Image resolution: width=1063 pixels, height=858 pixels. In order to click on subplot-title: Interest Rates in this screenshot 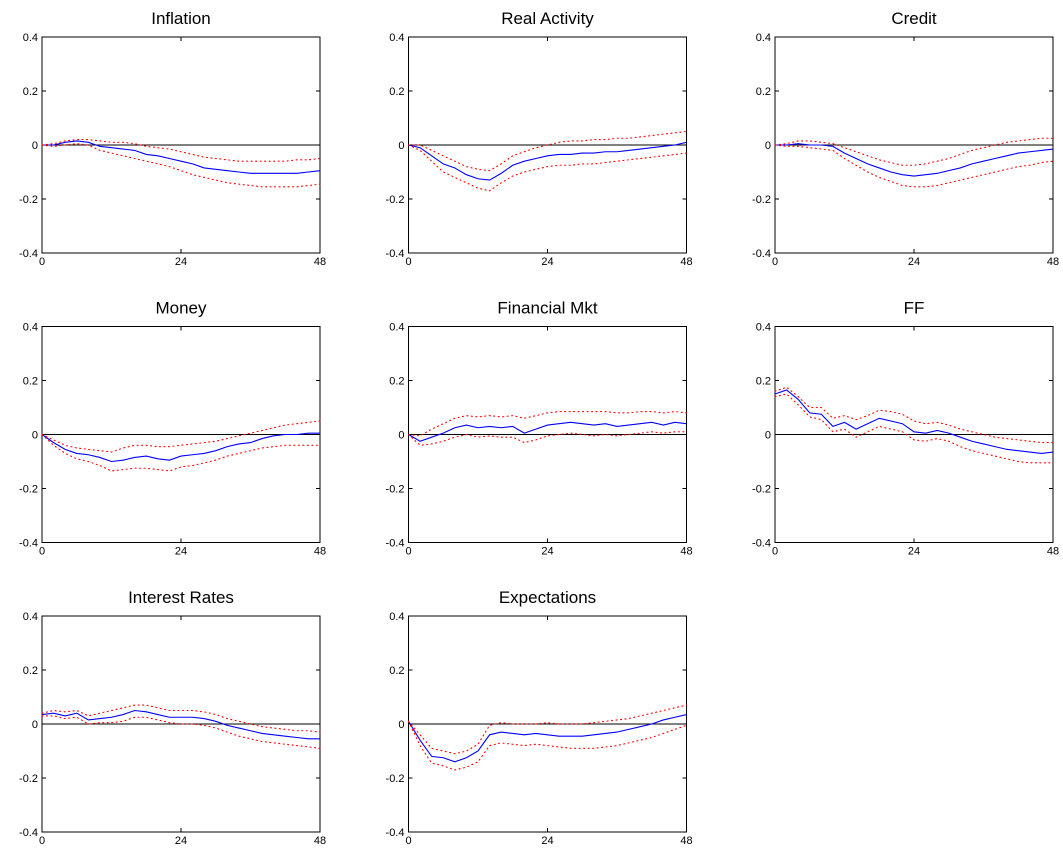, I will do `click(181, 597)`.